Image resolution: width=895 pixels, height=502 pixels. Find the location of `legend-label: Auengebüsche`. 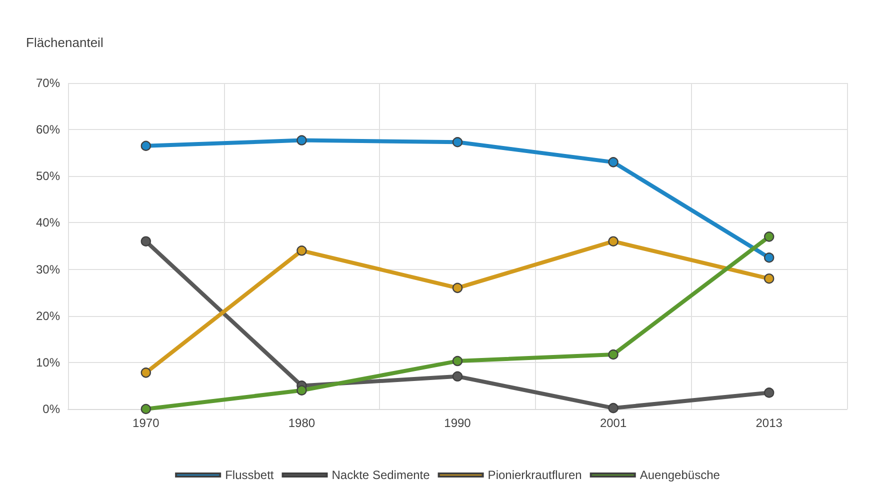

legend-label: Auengebüsche is located at coordinates (680, 475).